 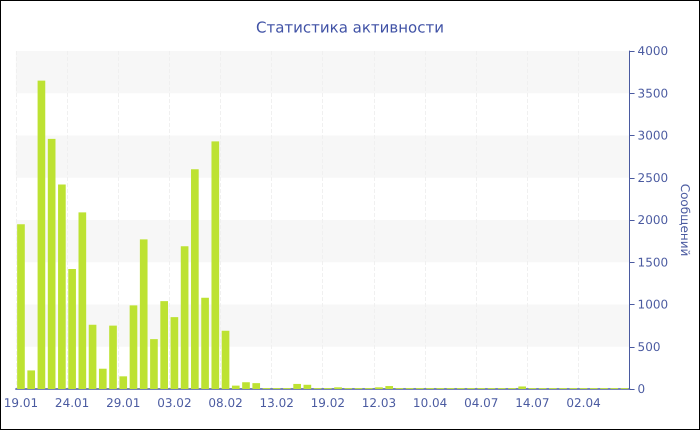 I want to click on x-tick-label: 19.02, so click(x=327, y=403).